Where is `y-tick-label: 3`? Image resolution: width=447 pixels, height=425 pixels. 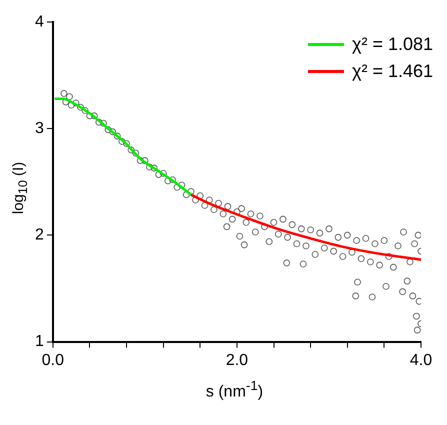 y-tick-label: 3 is located at coordinates (39, 129).